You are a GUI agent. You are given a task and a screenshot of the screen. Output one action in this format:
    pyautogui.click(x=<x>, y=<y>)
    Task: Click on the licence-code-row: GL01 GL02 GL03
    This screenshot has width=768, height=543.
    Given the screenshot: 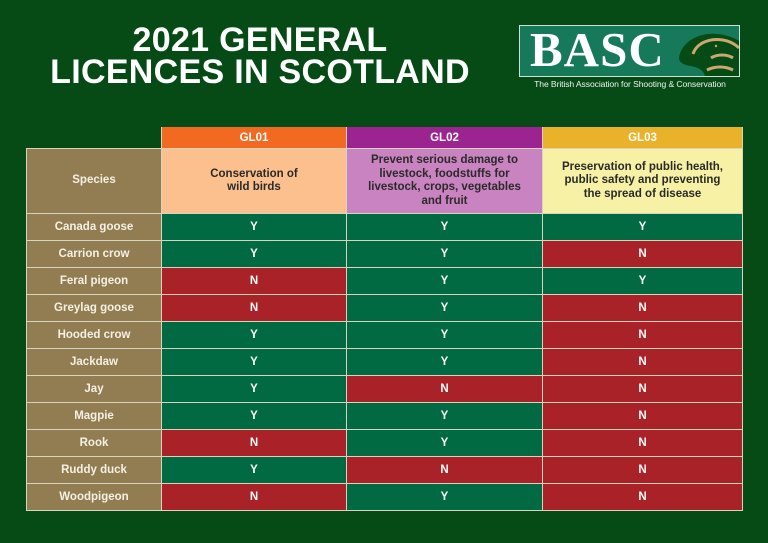 What is the action you would take?
    pyautogui.click(x=385, y=138)
    